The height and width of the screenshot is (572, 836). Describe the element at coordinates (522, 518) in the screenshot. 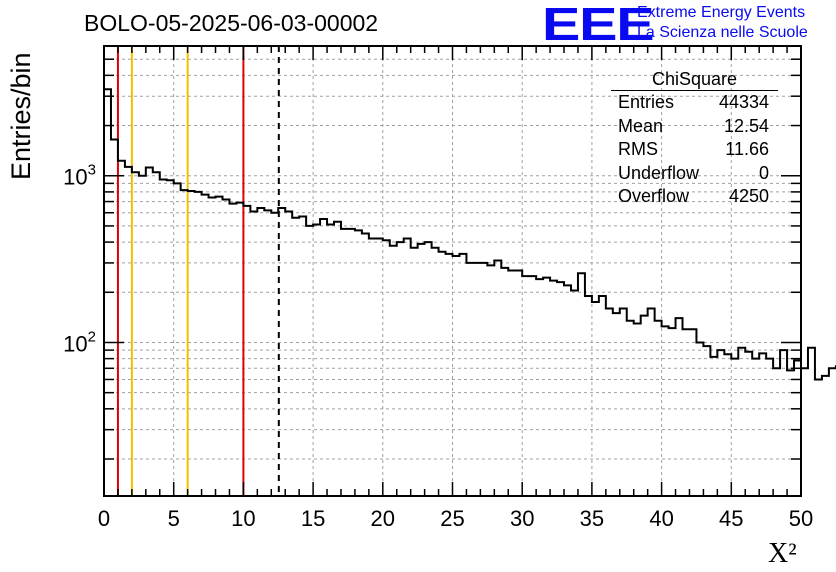

I see `x-tick-label: 30` at that location.